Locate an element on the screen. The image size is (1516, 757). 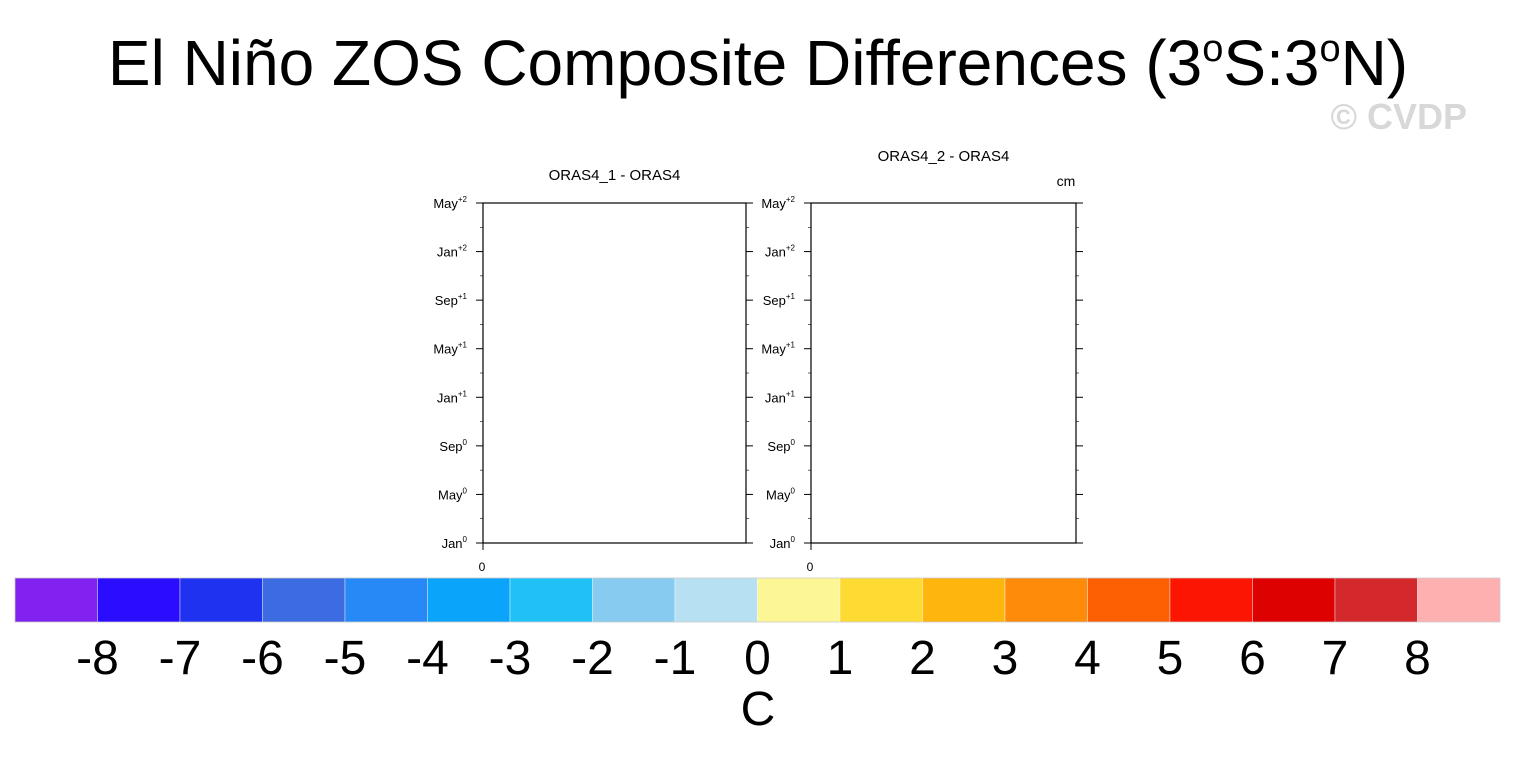
colorbar-tick-label: -3 is located at coordinates (510, 658).